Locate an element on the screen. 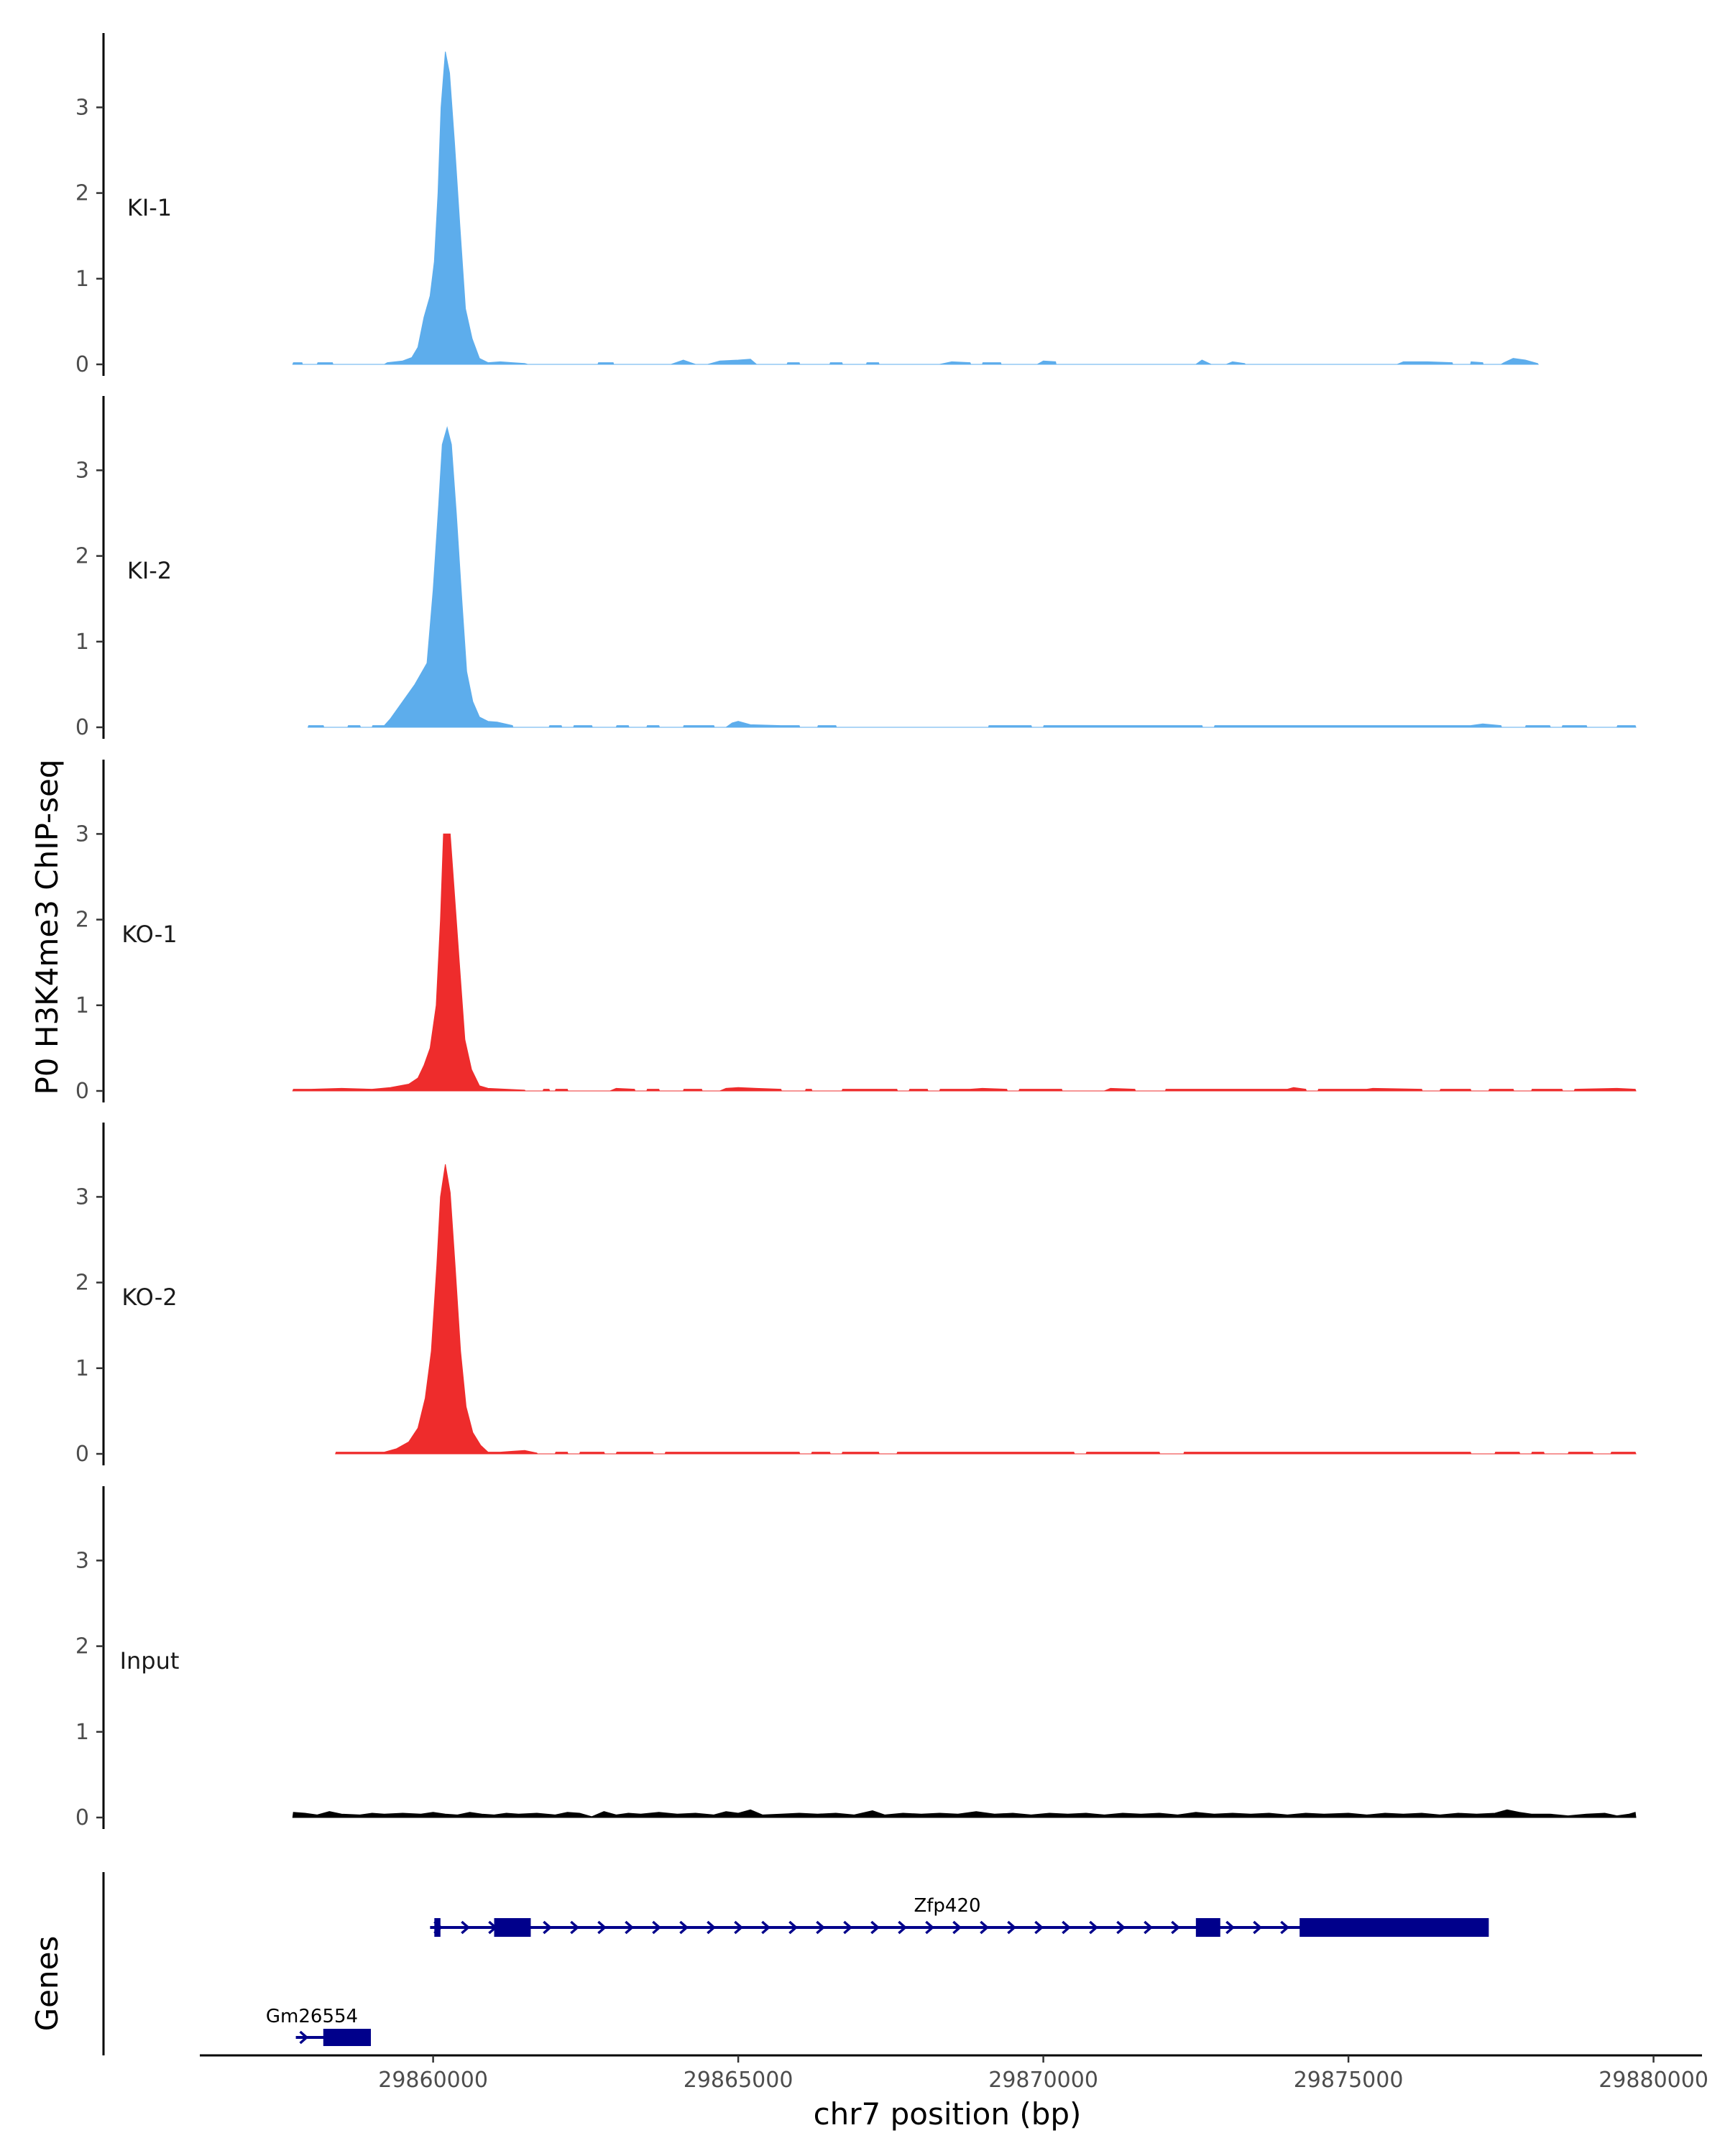 Image resolution: width=1725 pixels, height=2156 pixels. x-tick-label: 29865000 is located at coordinates (739, 2080).